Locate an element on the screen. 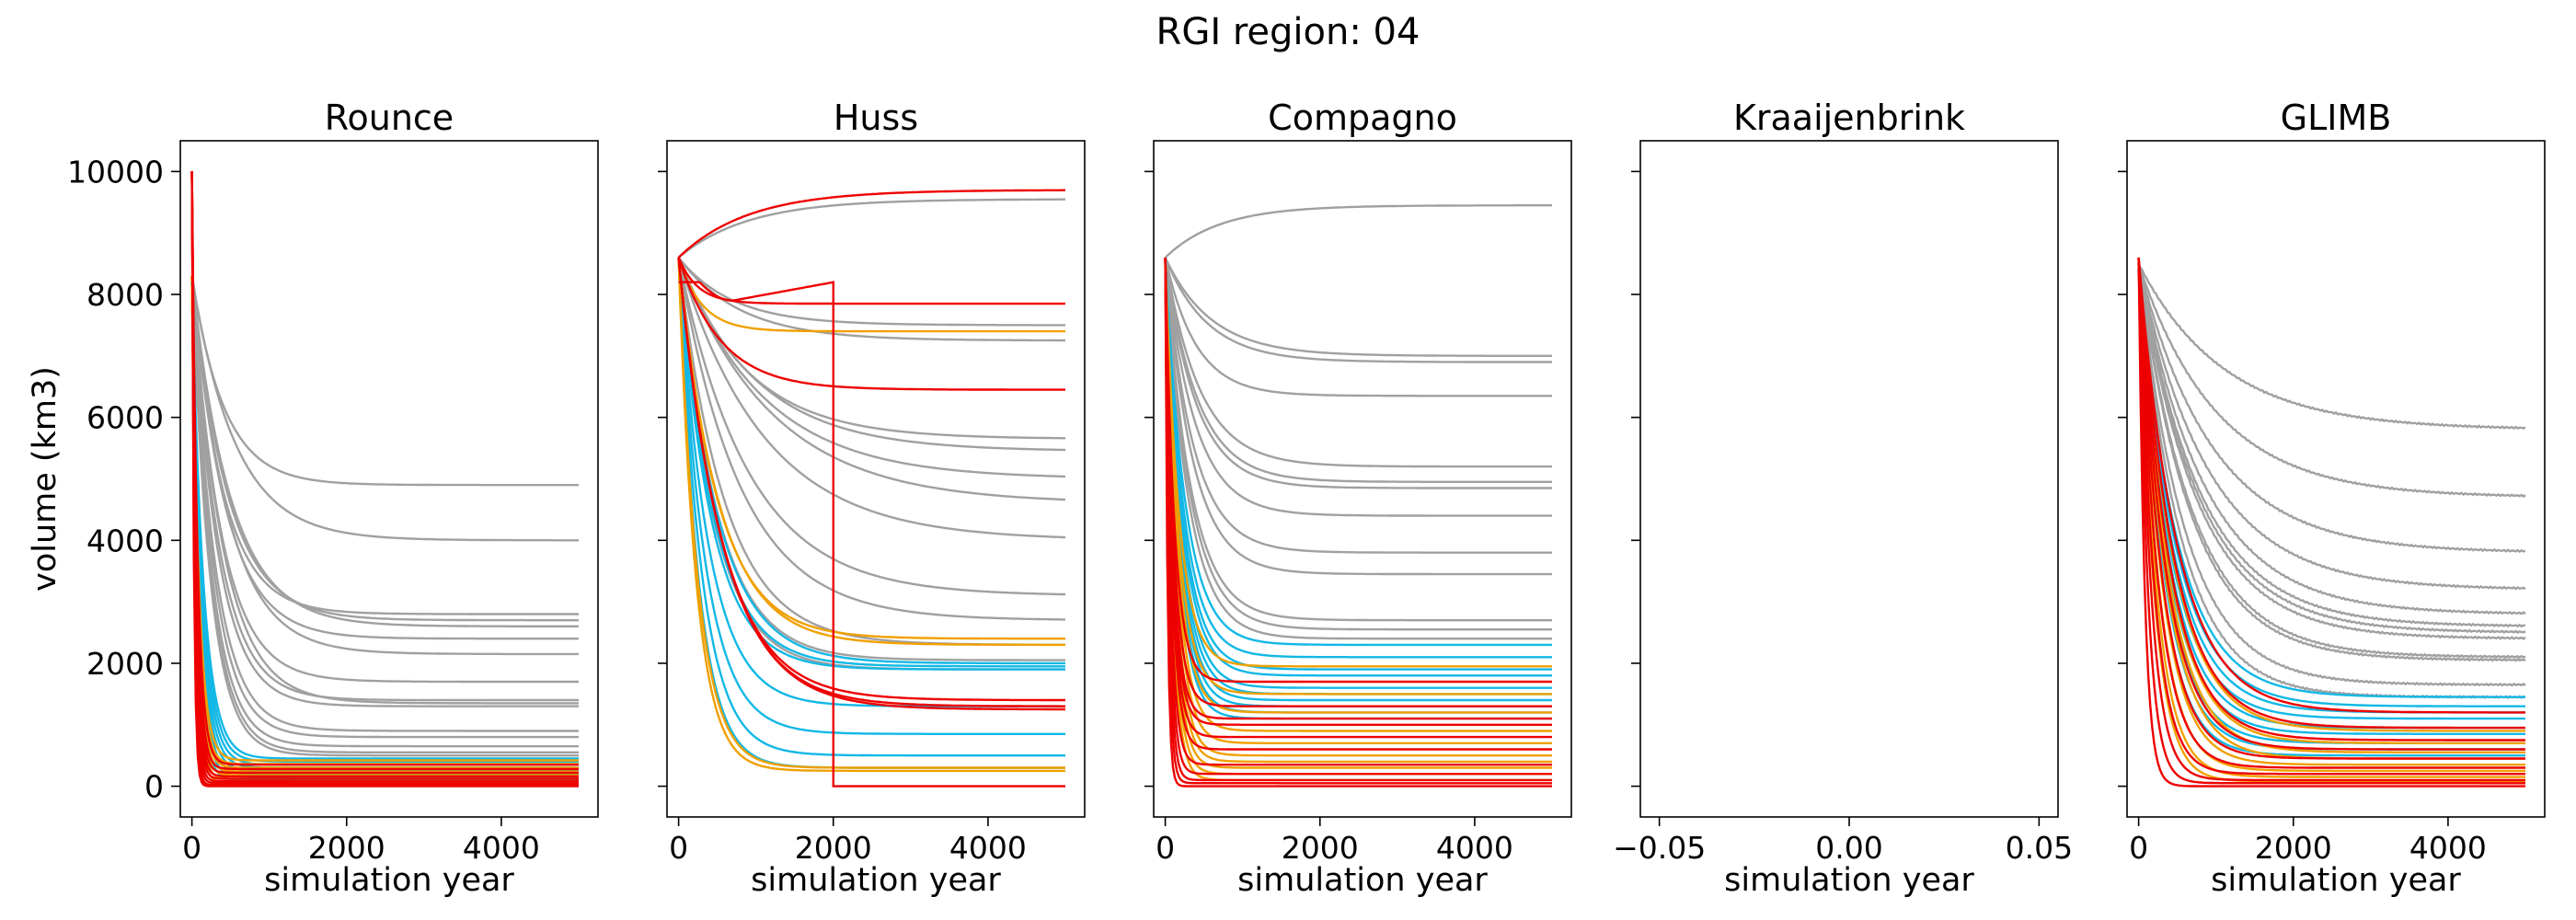 This screenshot has height=920, width=2576. x-tick-label: 0.05 is located at coordinates (2039, 848).